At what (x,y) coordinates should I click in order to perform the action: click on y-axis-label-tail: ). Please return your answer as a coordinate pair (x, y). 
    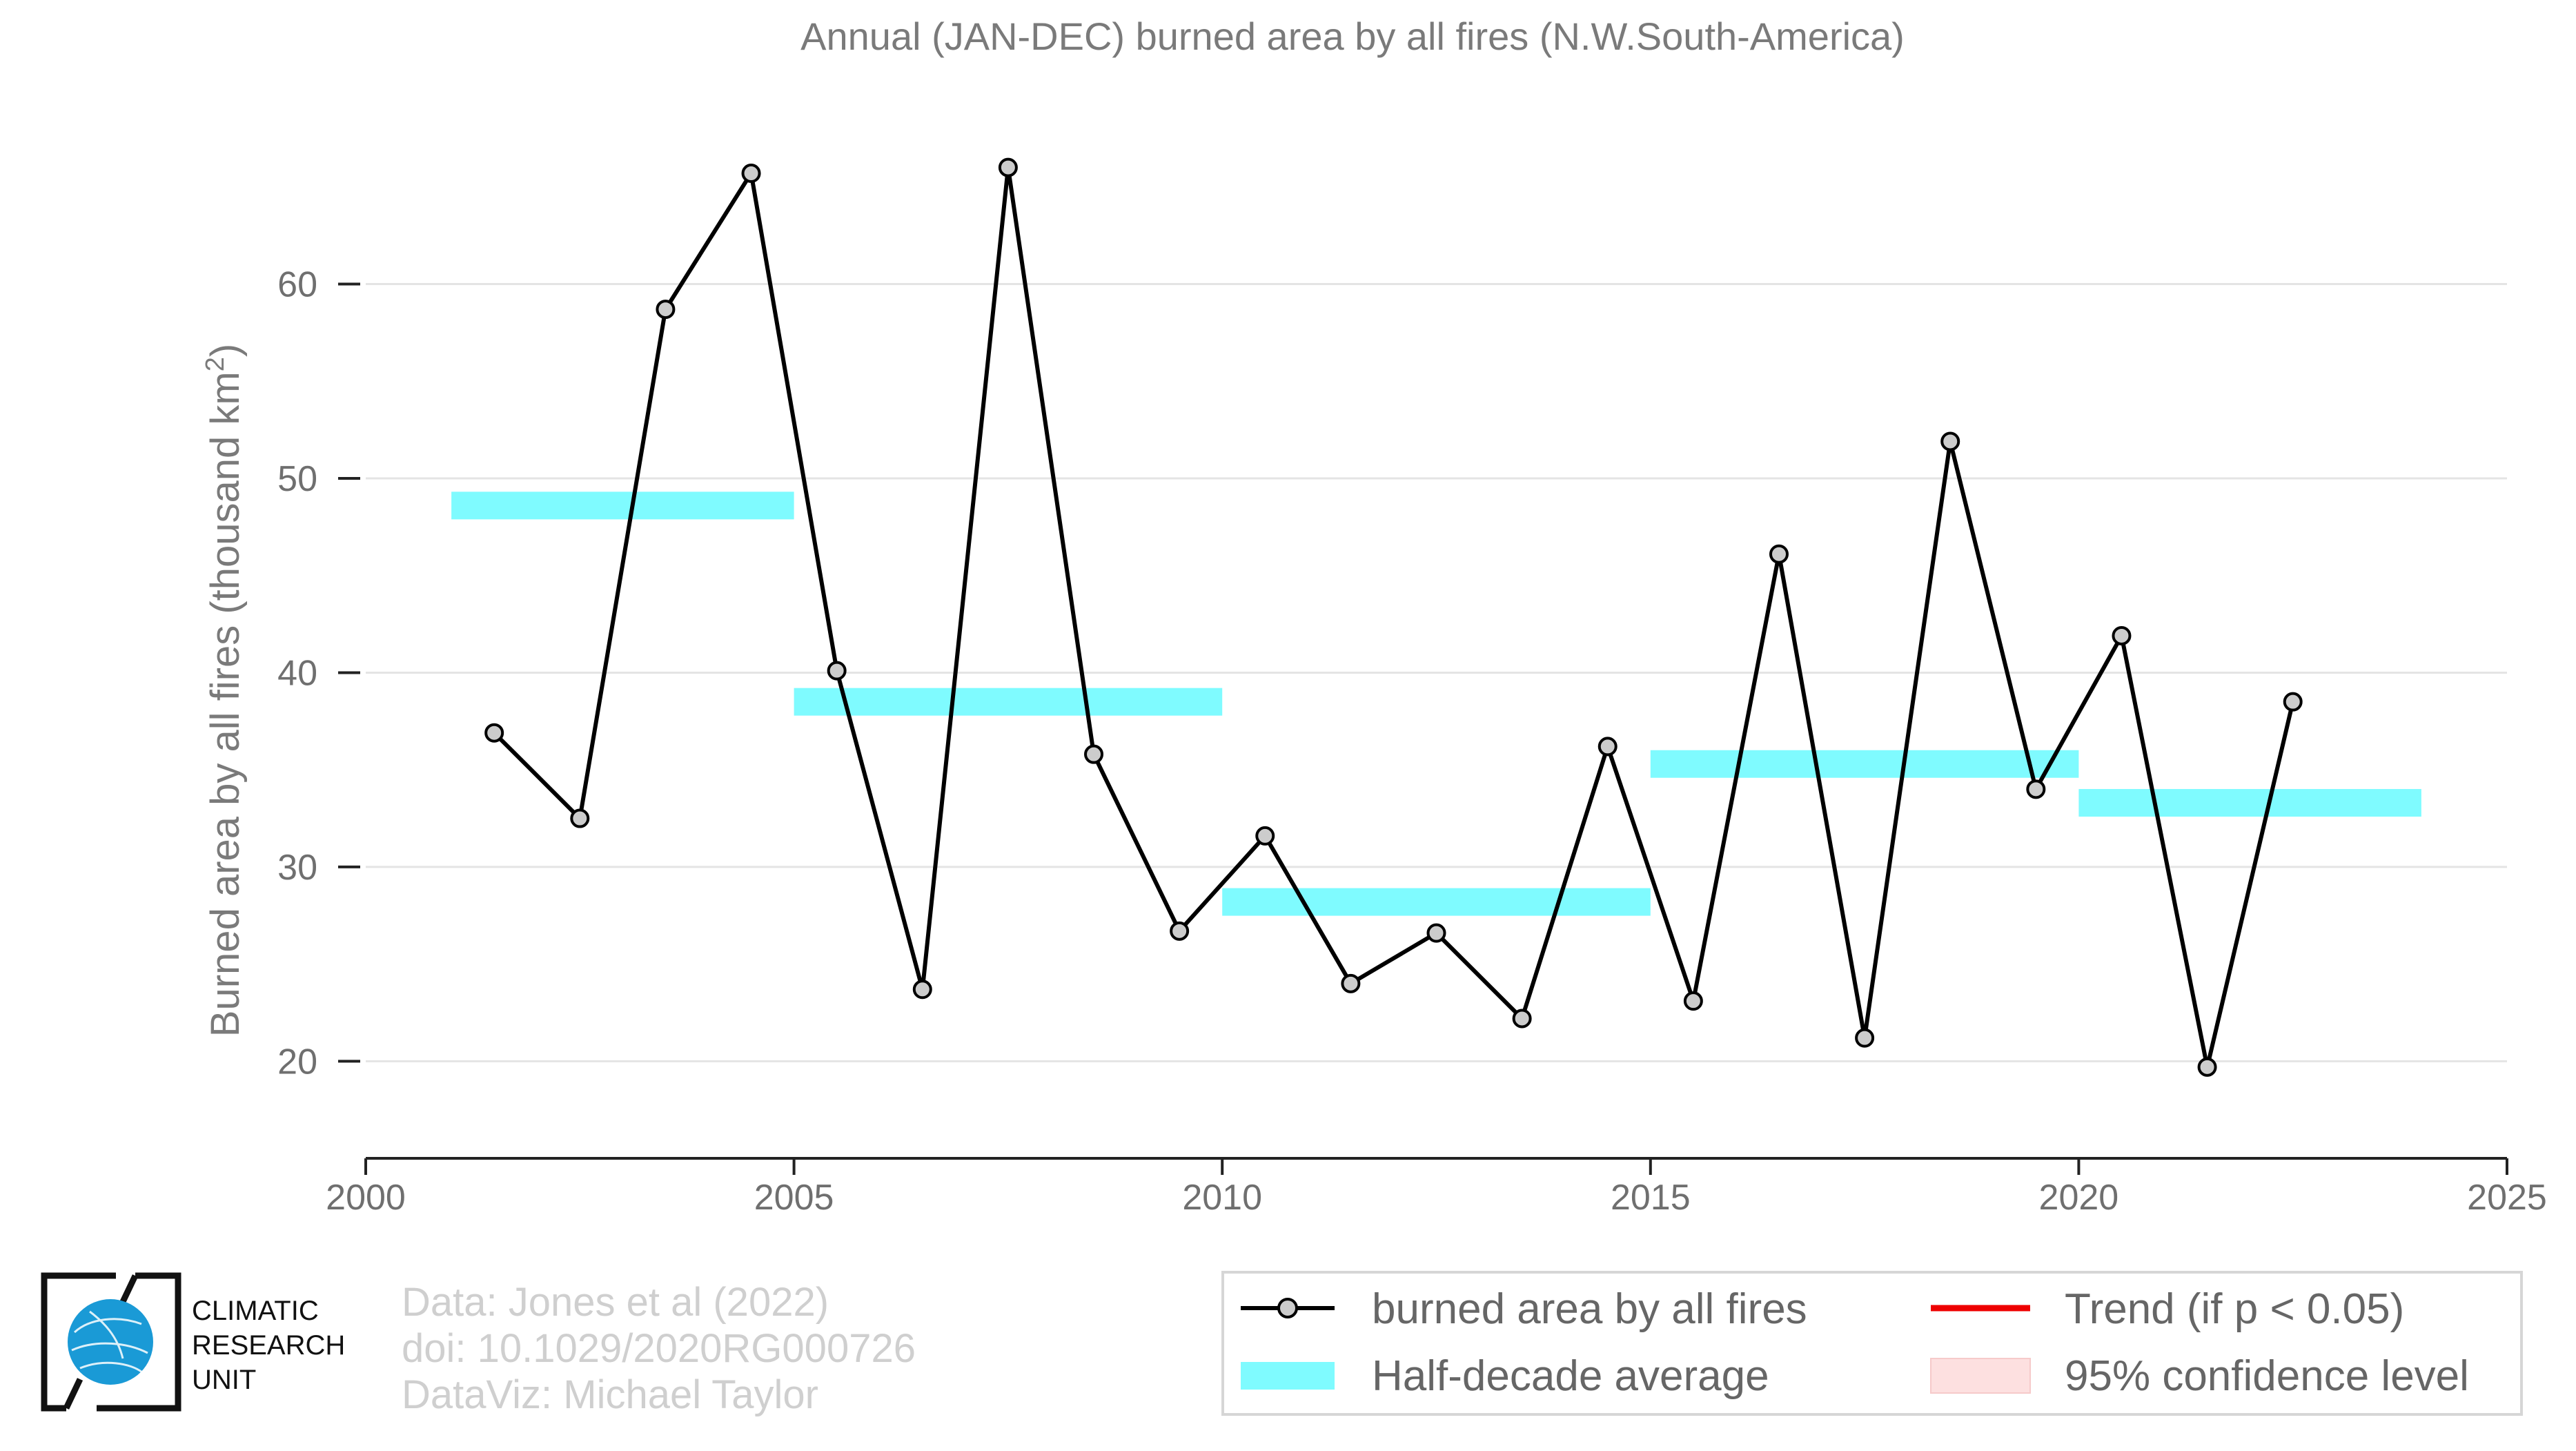
    Looking at the image, I should click on (225, 350).